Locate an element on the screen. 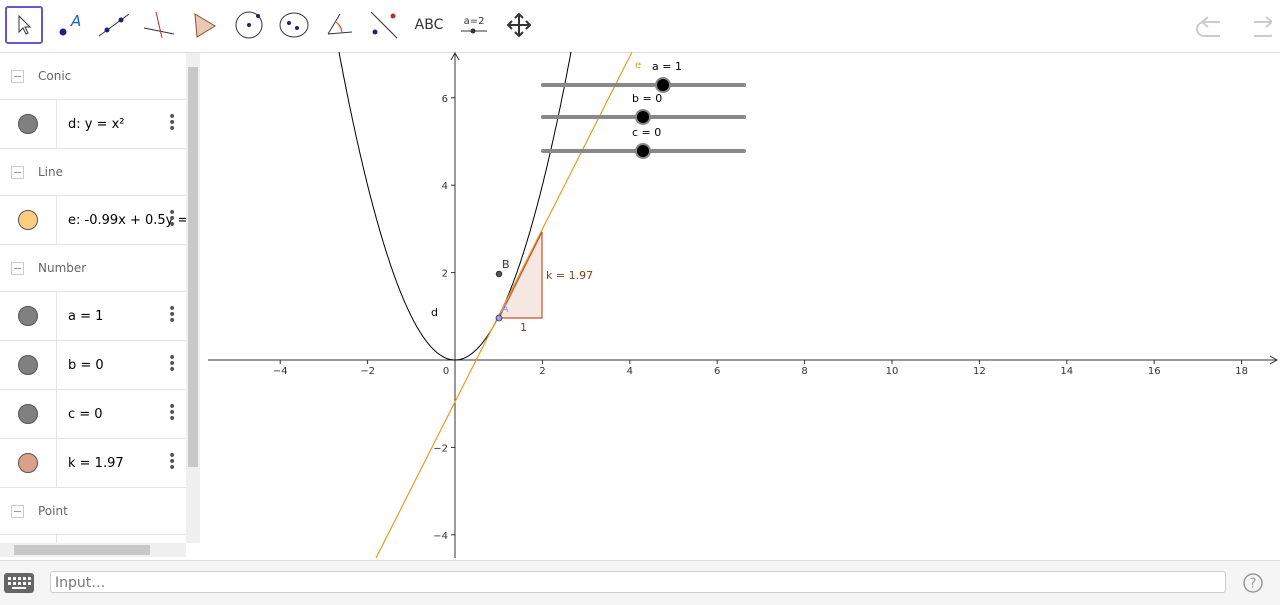 The height and width of the screenshot is (605, 1280). slider-tool: a=2 is located at coordinates (474, 25).